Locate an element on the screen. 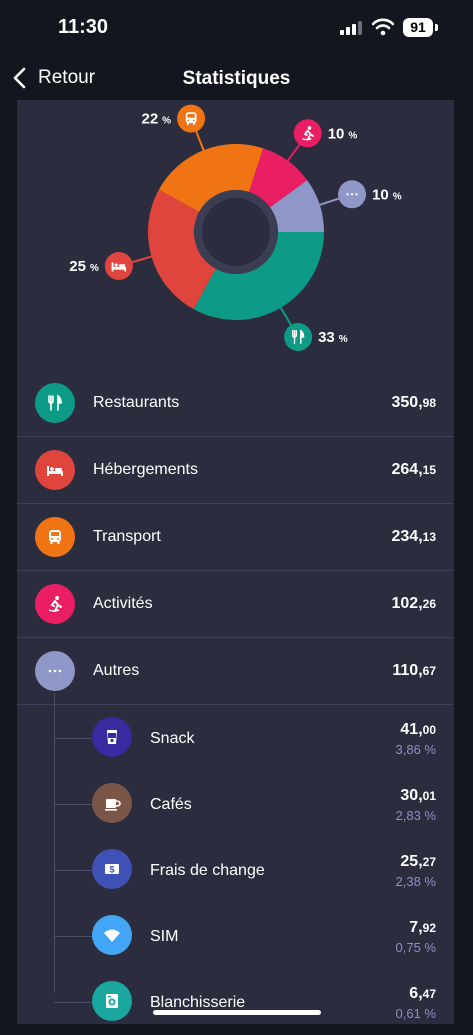  subcategory-label: Frais de change is located at coordinates (207, 870).